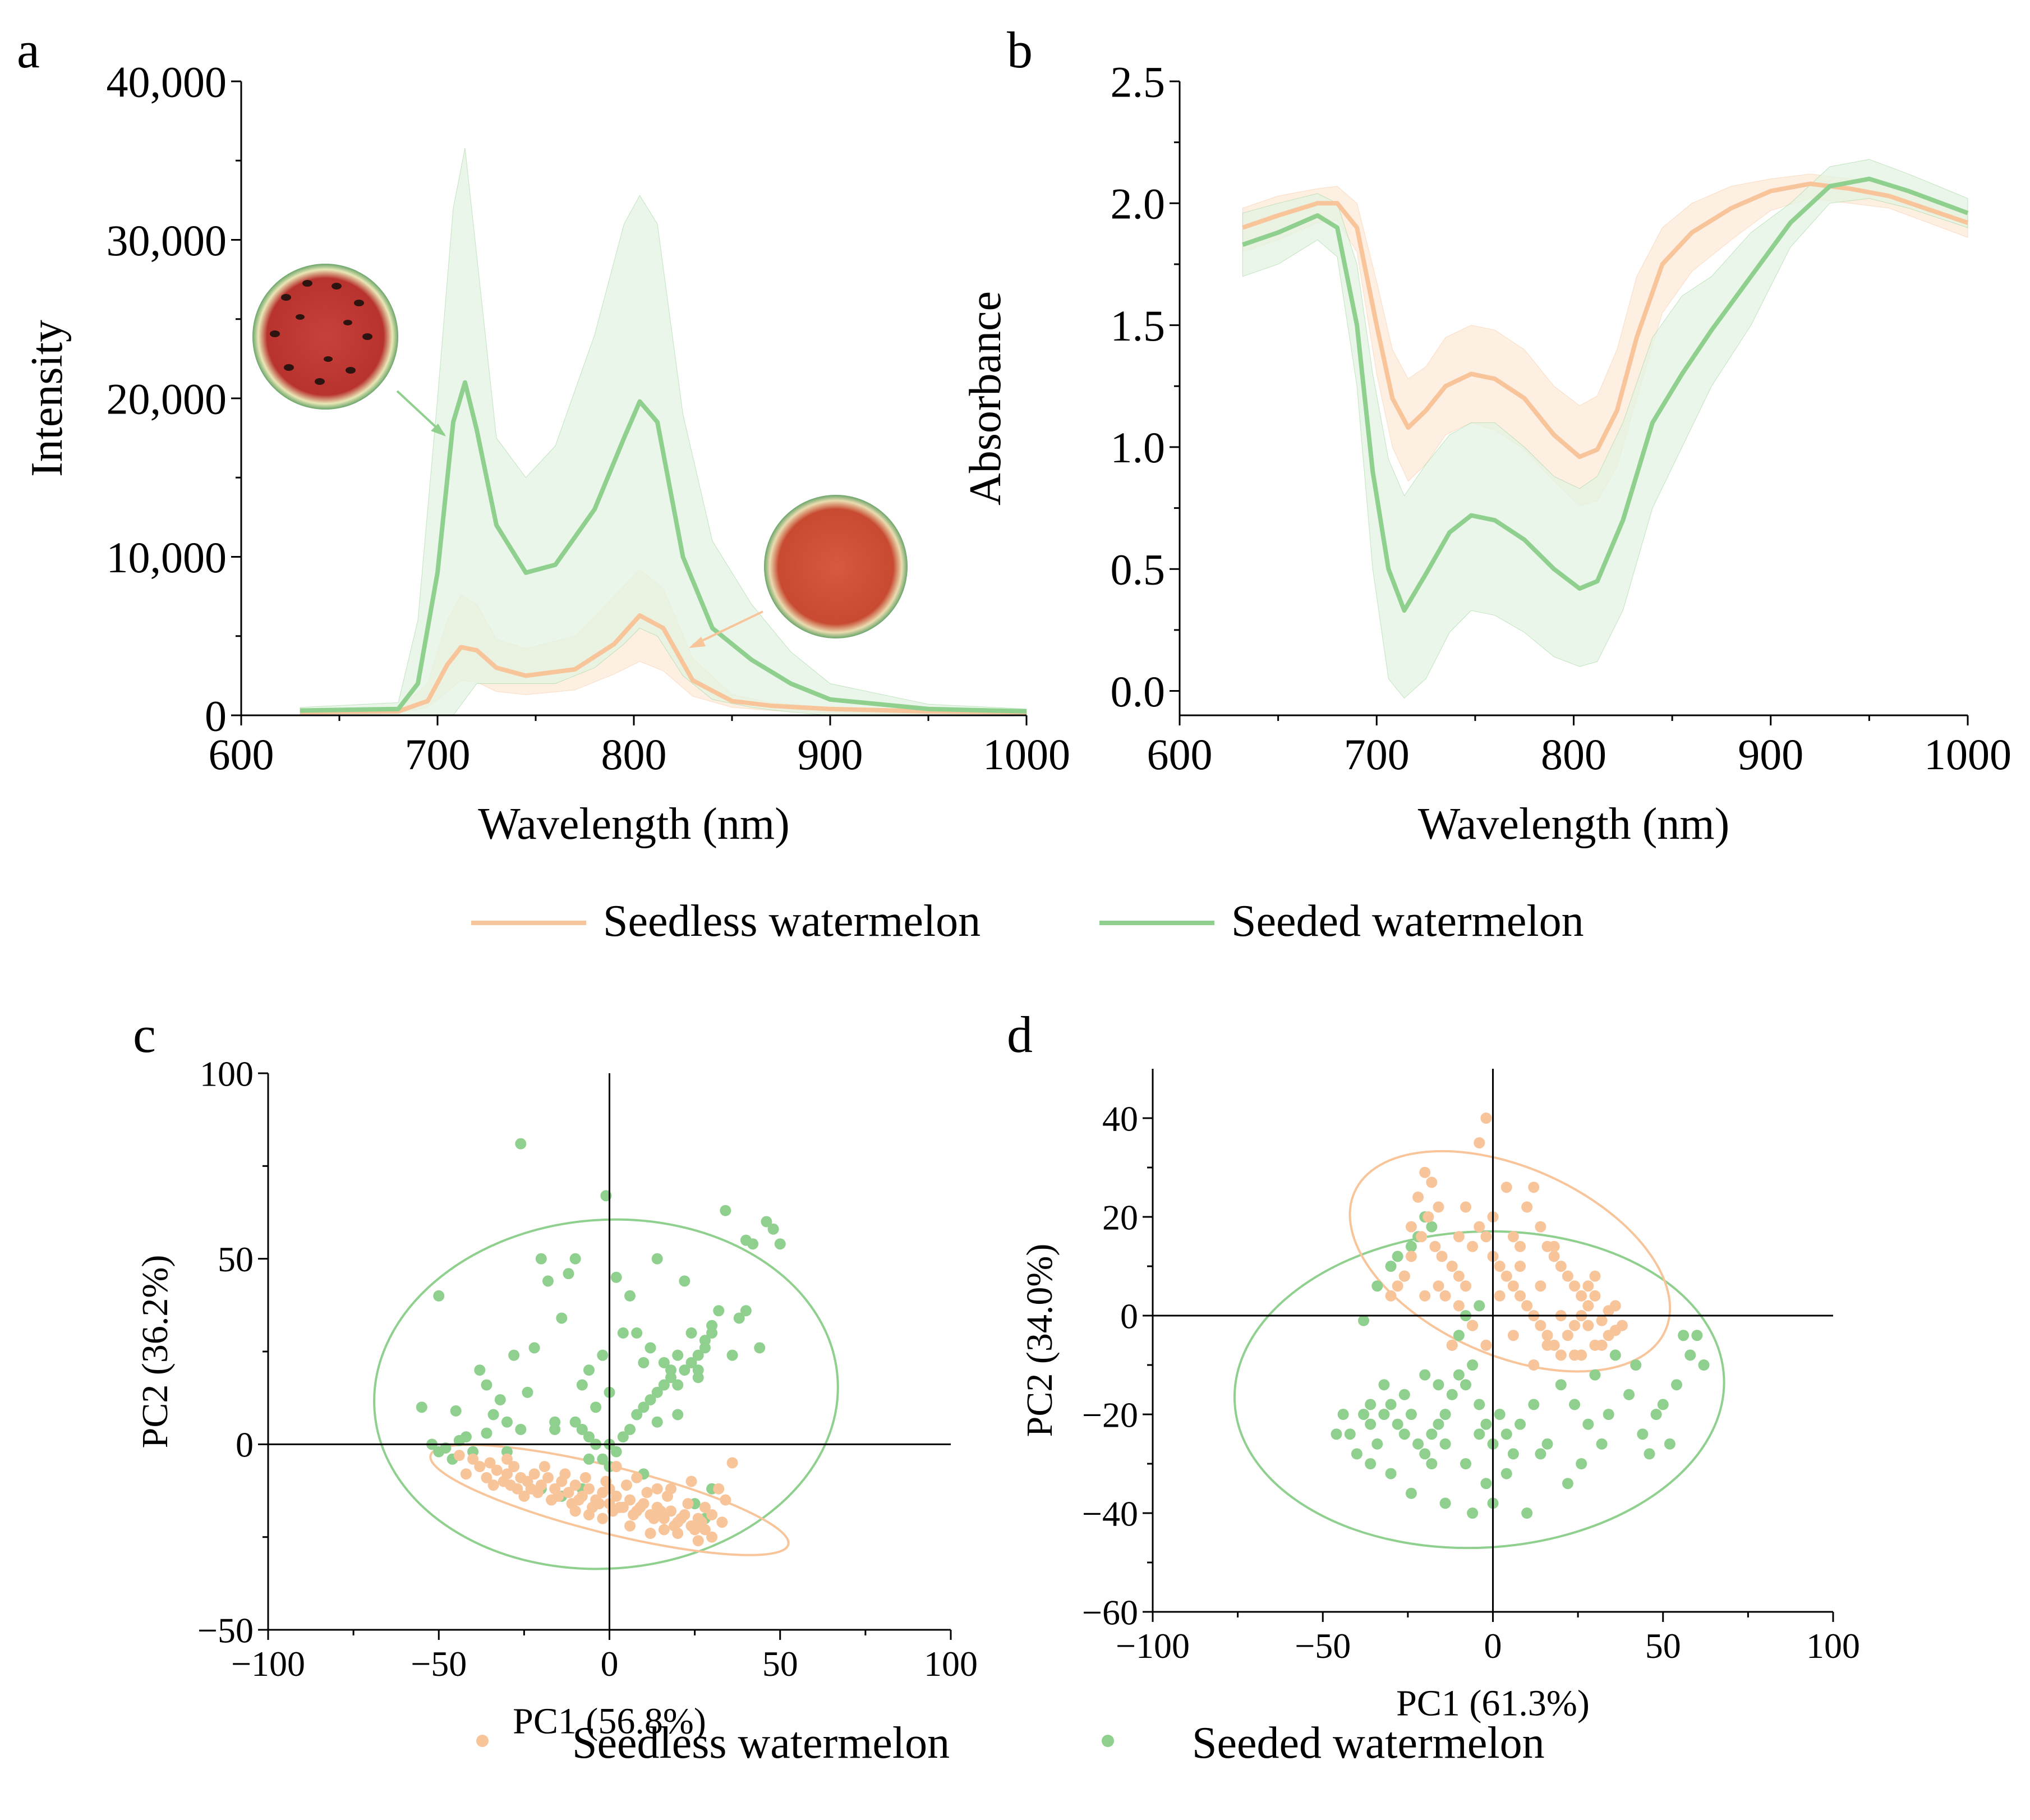  I want to click on legend-top-seedless-label: Seedless watermelon, so click(792, 921).